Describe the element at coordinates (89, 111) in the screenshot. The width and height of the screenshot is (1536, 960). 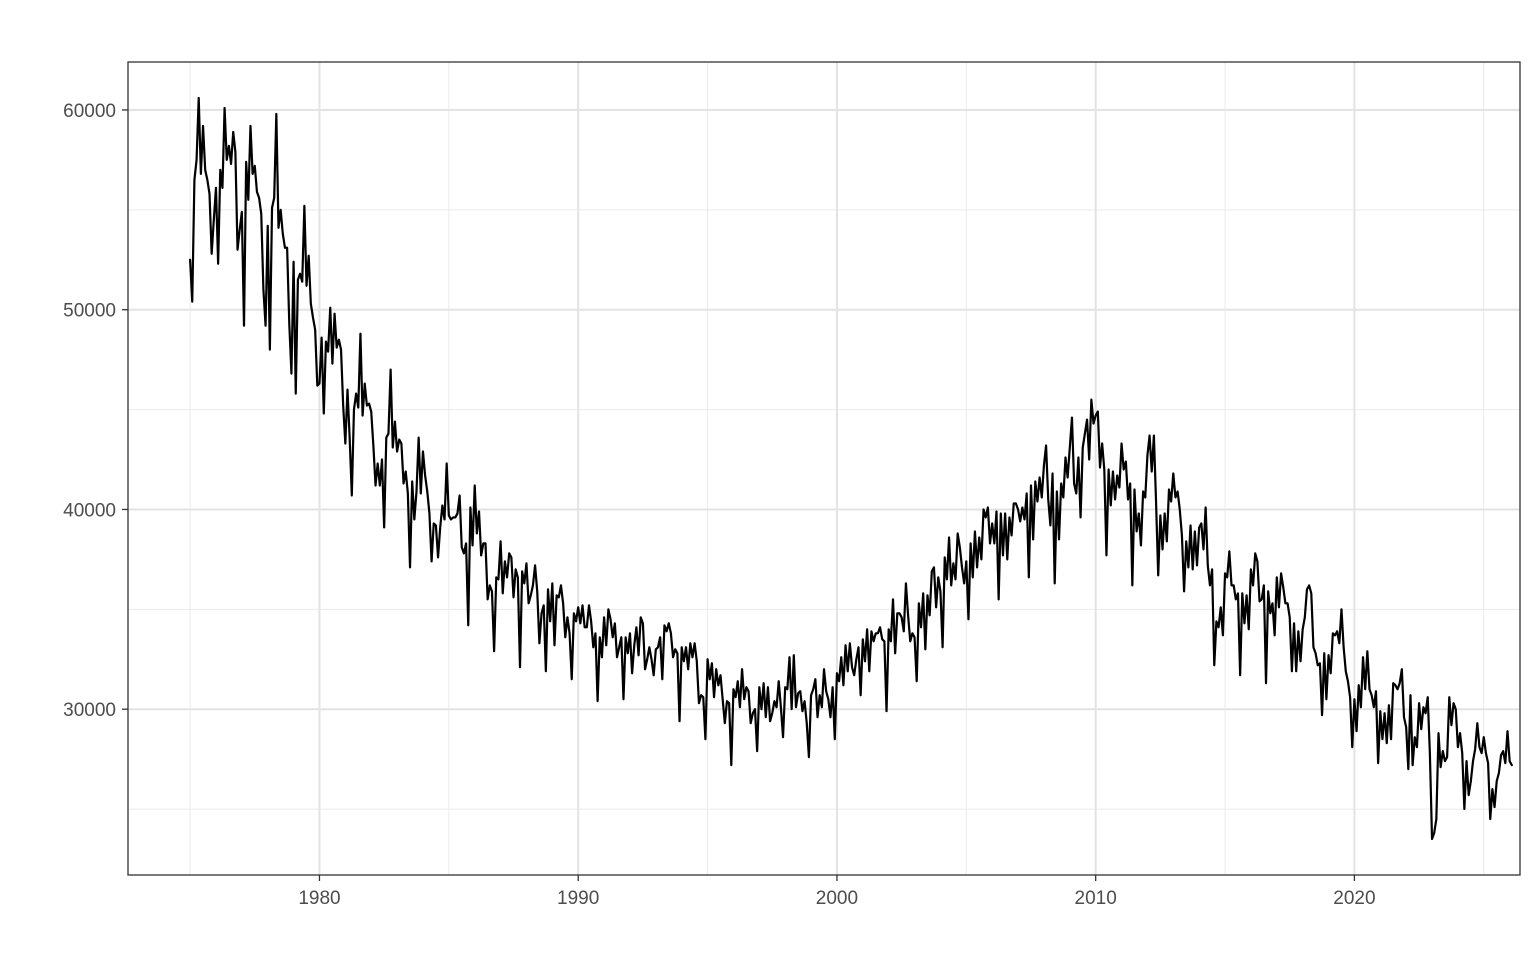
I see `y-tick-label: 60000` at that location.